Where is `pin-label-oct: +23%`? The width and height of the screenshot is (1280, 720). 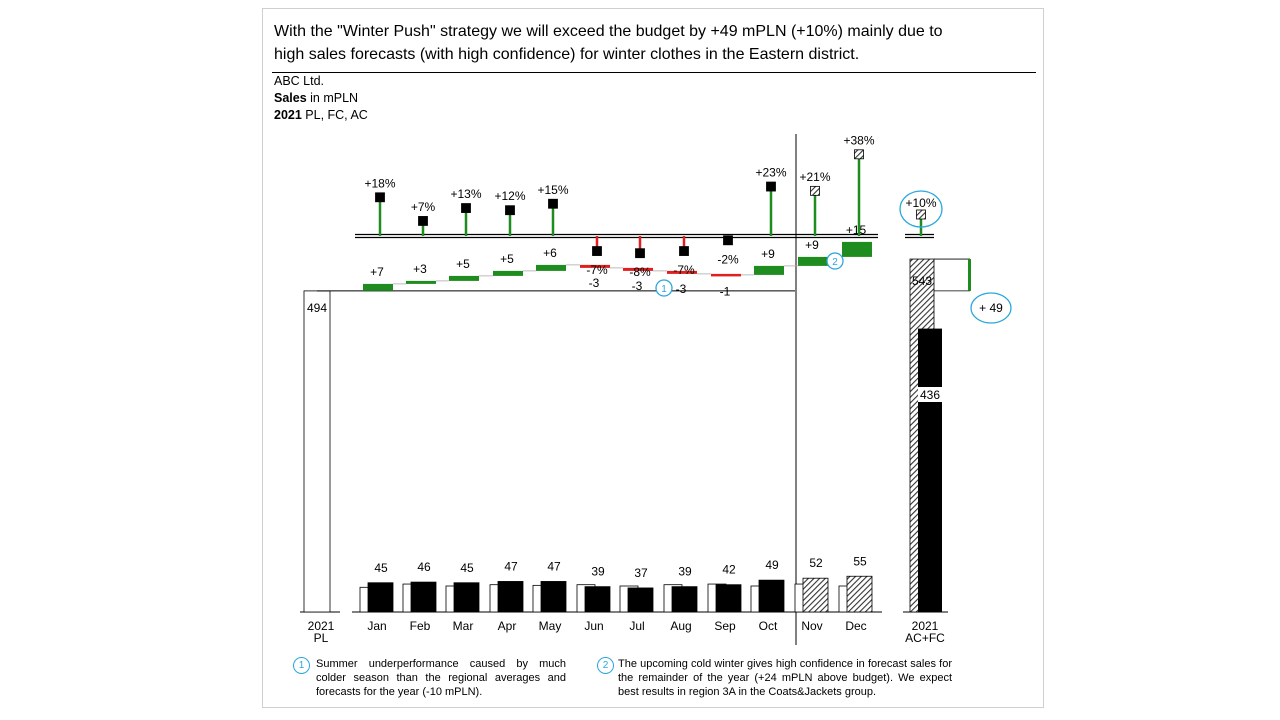
pin-label-oct: +23% is located at coordinates (770, 173).